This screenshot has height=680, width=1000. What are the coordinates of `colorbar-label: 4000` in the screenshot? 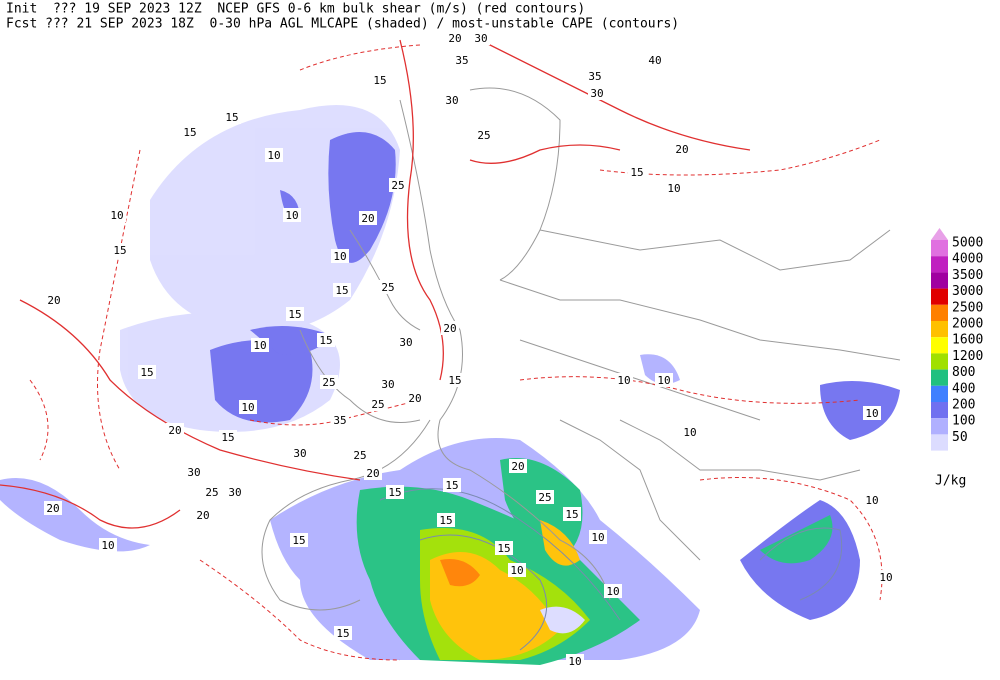 It's located at (967, 259).